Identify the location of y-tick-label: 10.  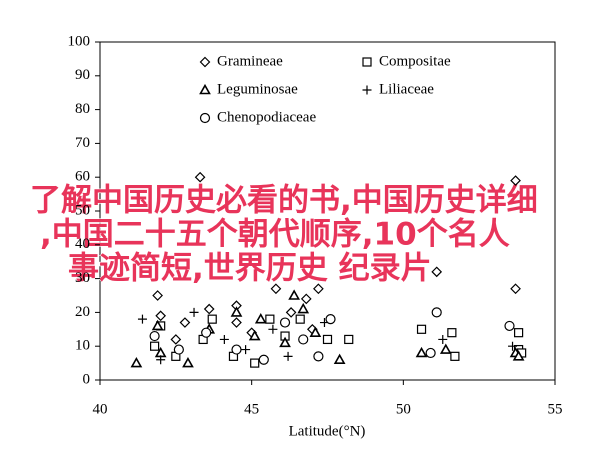
(82, 346).